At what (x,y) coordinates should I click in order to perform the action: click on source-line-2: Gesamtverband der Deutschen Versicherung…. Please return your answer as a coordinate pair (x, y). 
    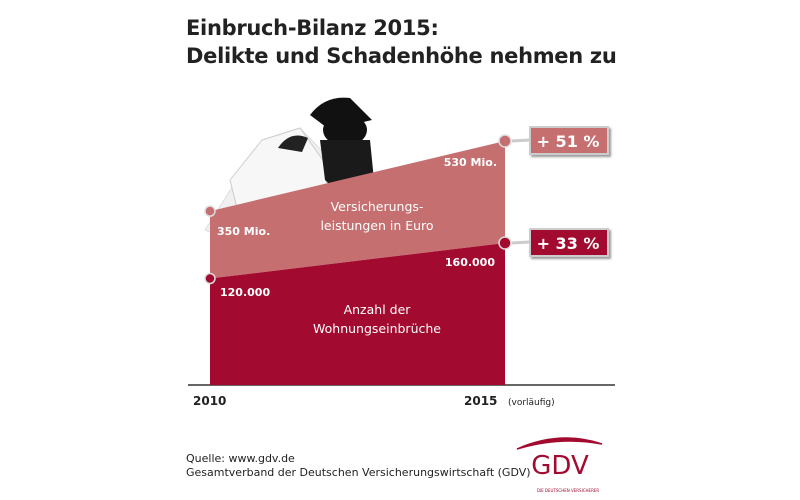
    Looking at the image, I should click on (358, 472).